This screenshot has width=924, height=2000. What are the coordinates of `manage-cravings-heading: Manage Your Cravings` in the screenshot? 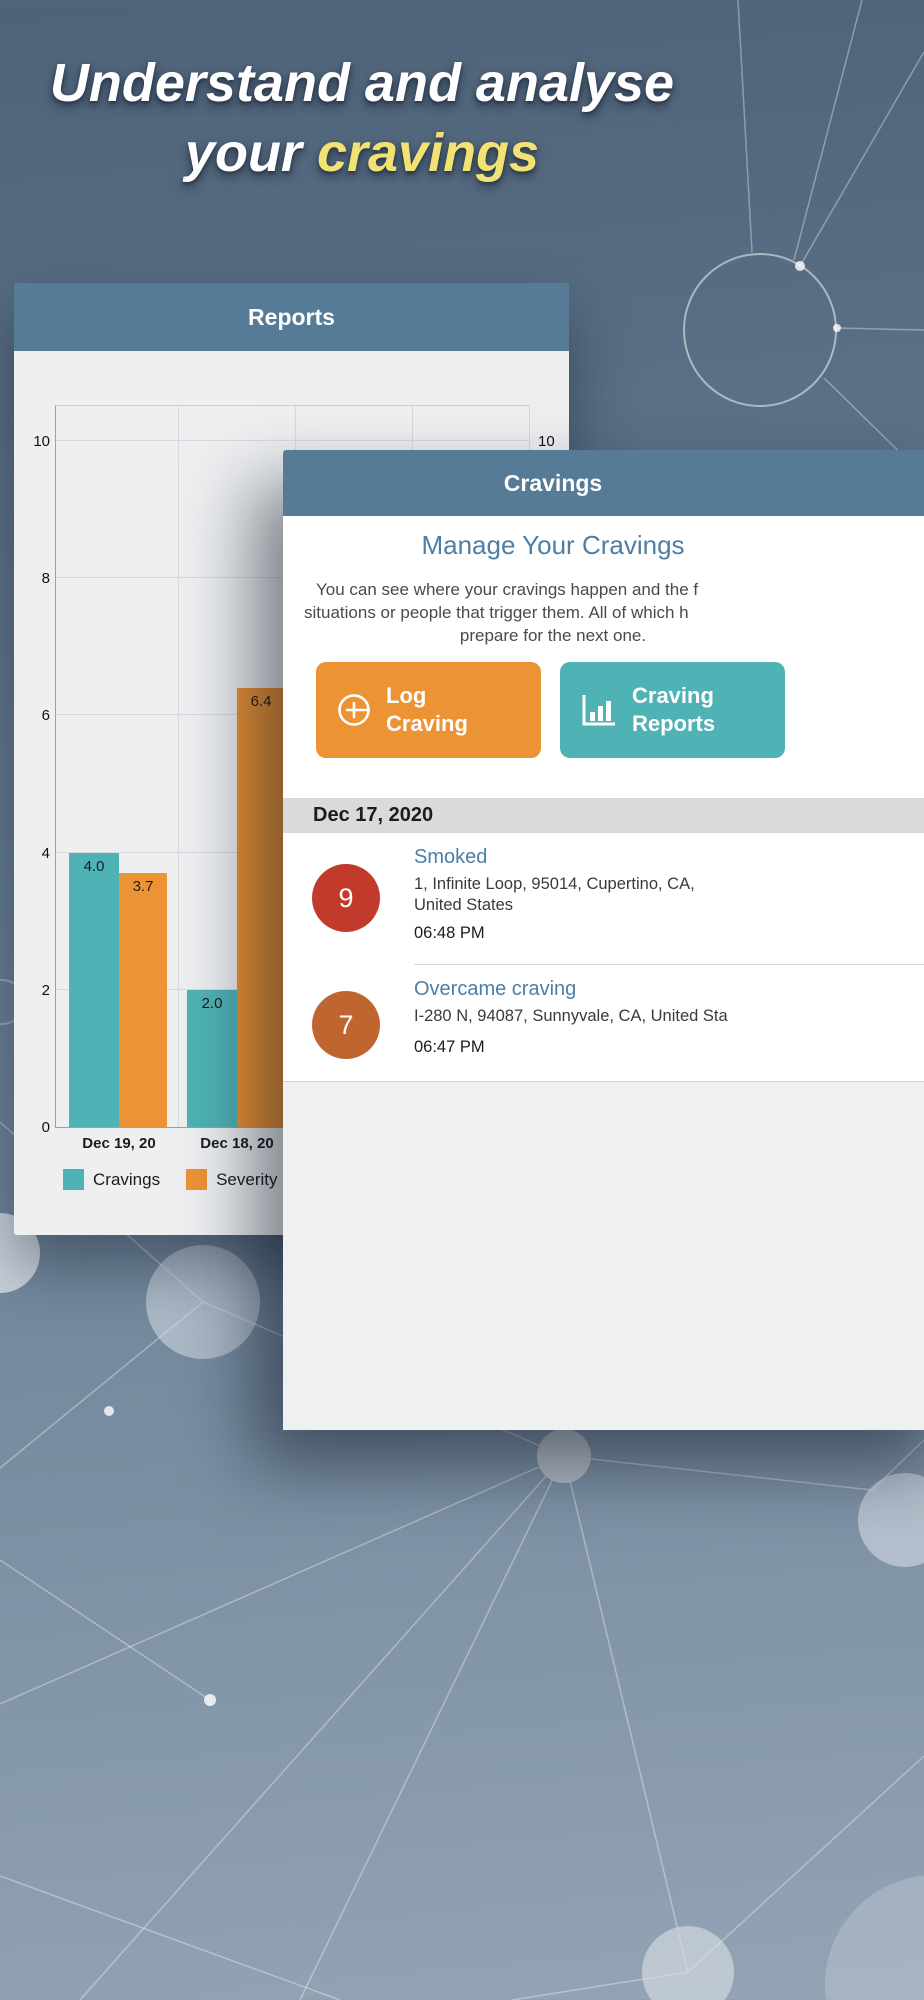 It's located at (553, 545).